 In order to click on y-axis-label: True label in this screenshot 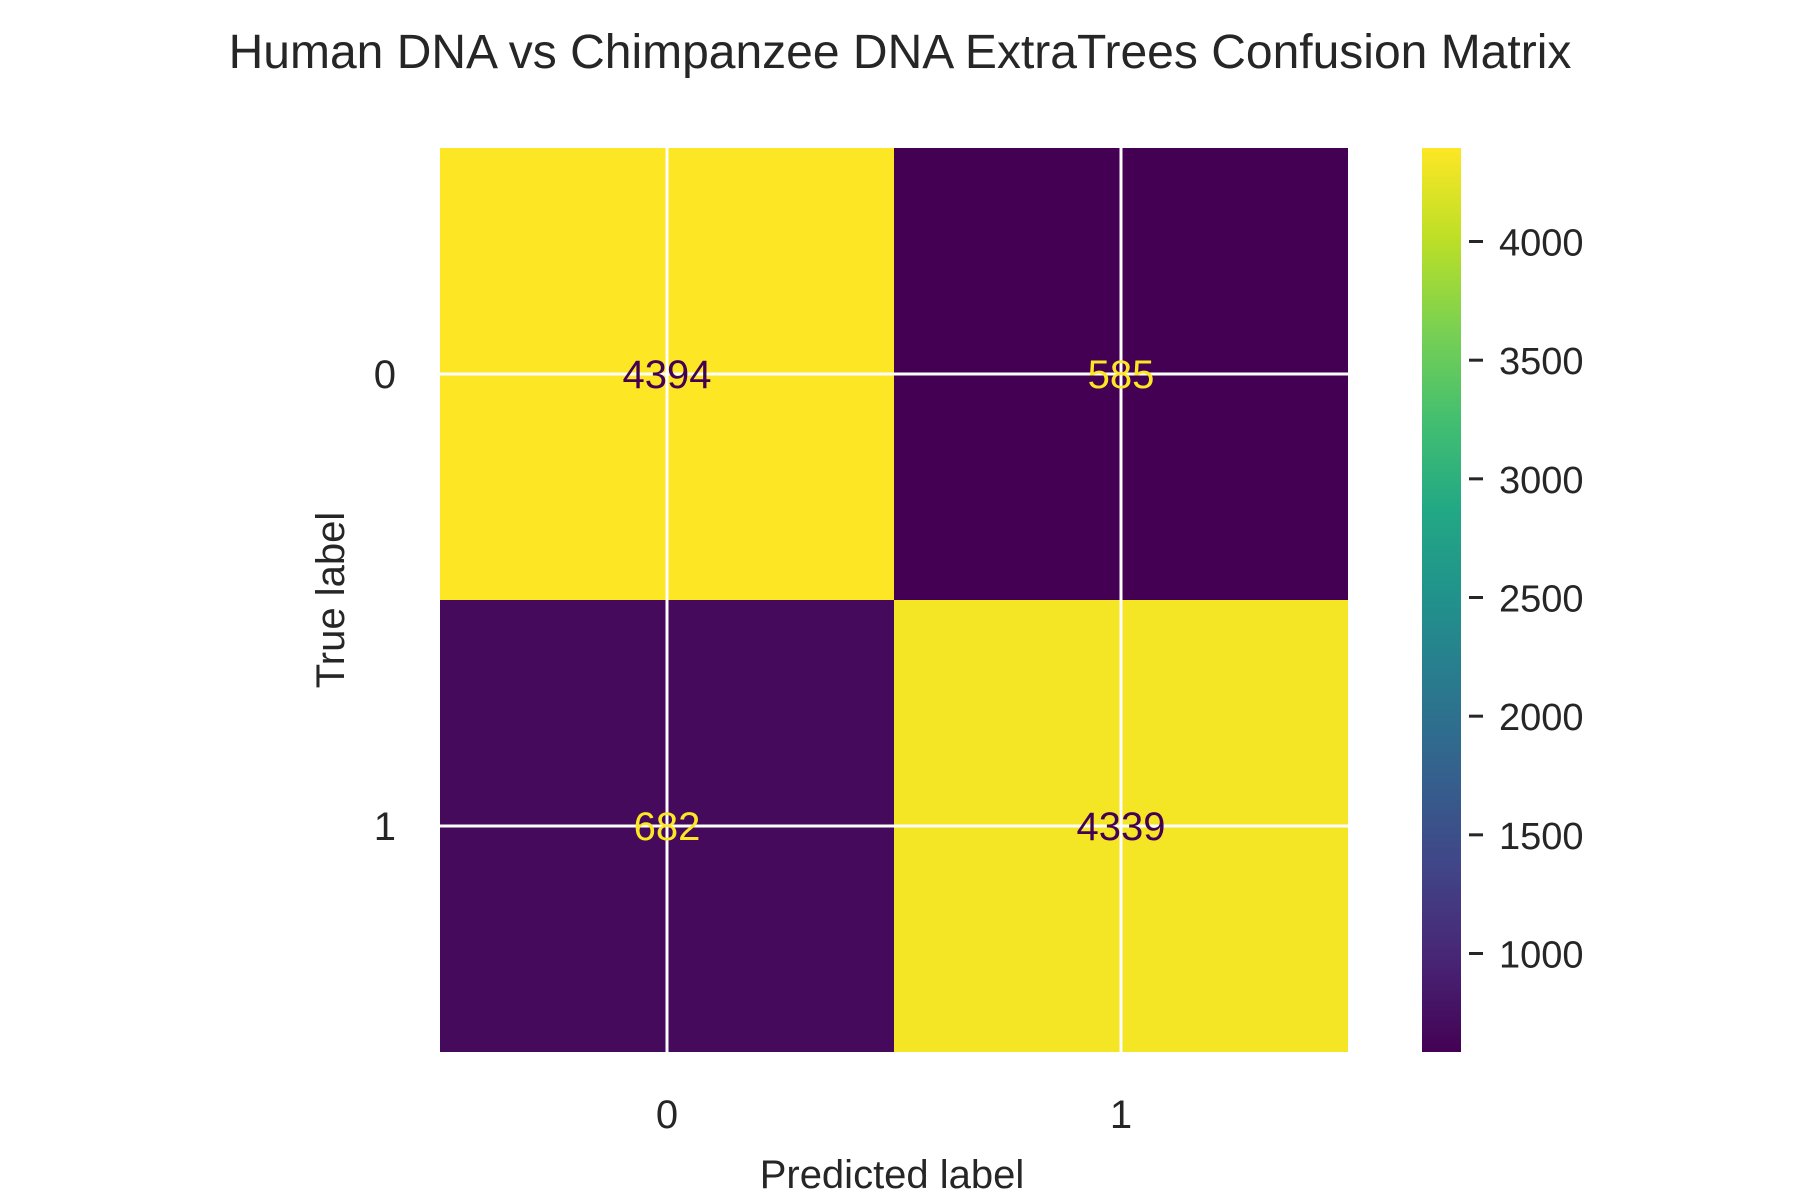, I will do `click(331, 600)`.